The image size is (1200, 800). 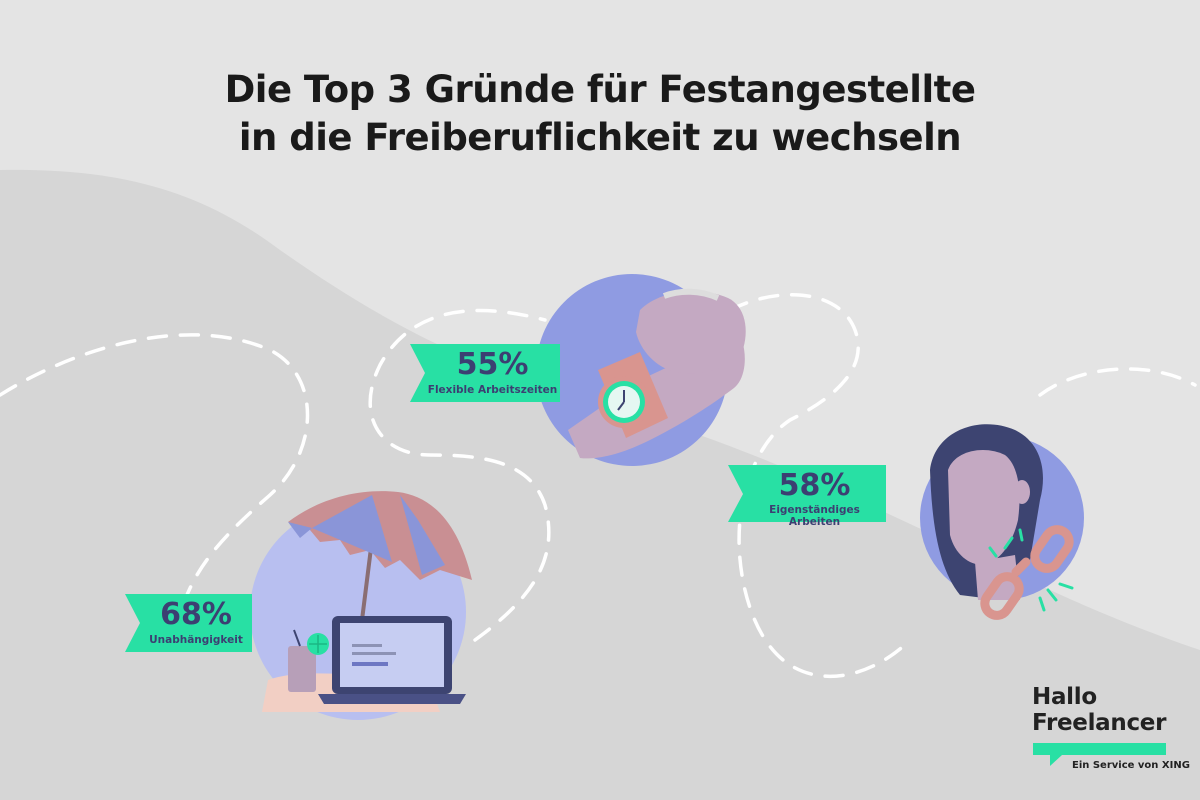 What do you see at coordinates (155, 467) in the screenshot?
I see `dashed-path-left` at bounding box center [155, 467].